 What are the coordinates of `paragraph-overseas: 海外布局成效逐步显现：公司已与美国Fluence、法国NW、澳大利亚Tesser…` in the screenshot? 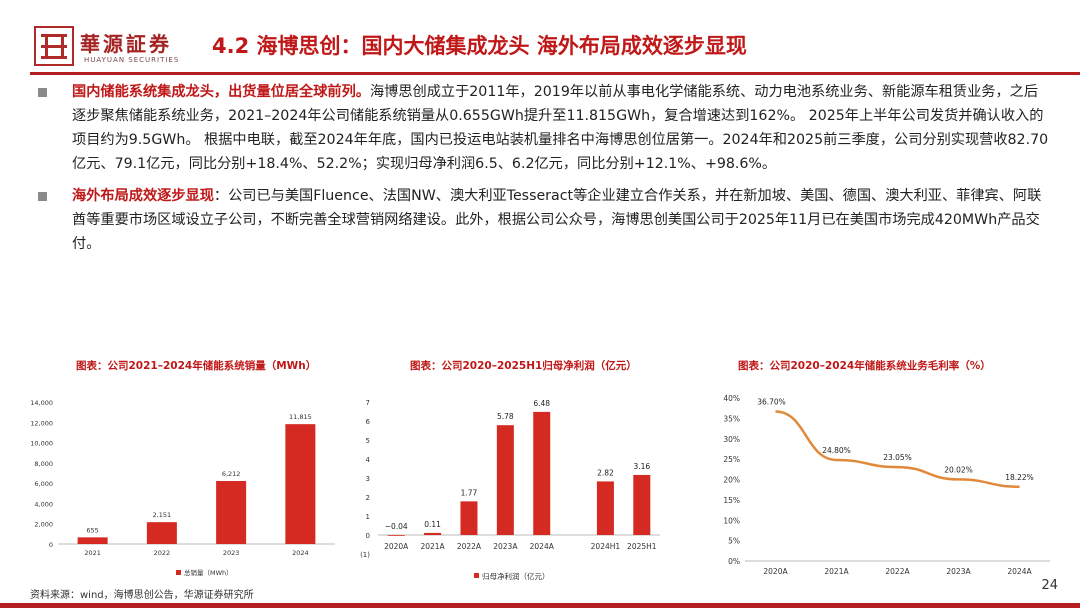 It's located at (545, 220).